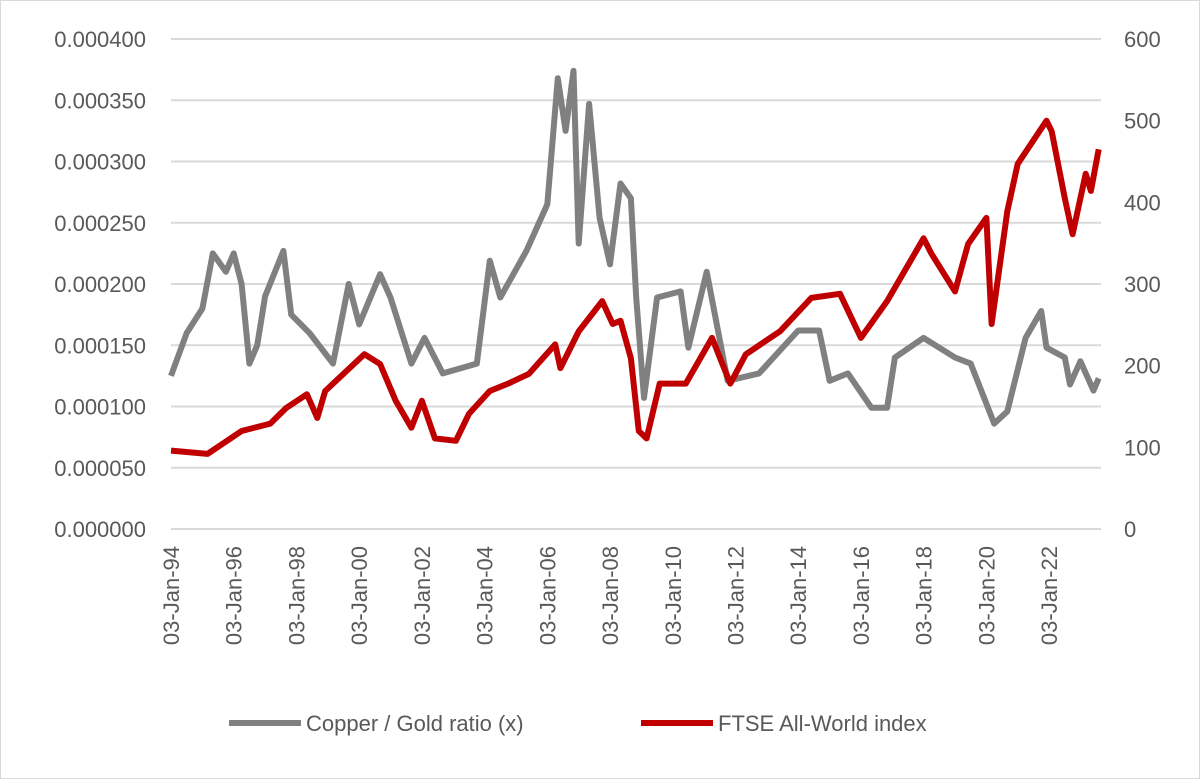 This screenshot has width=1200, height=779. What do you see at coordinates (100, 345) in the screenshot?
I see `left-tick-label: 0.000150` at bounding box center [100, 345].